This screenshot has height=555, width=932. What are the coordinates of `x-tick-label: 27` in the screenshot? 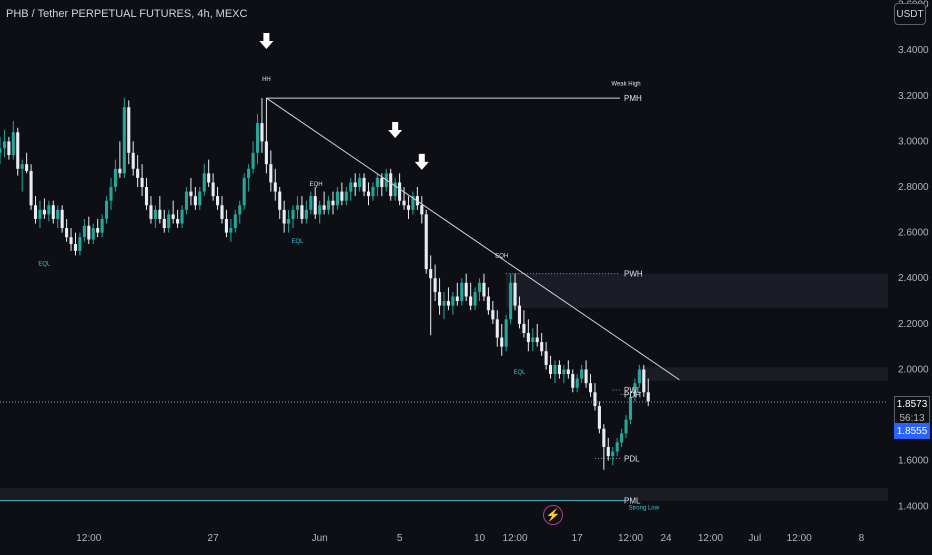 It's located at (214, 538).